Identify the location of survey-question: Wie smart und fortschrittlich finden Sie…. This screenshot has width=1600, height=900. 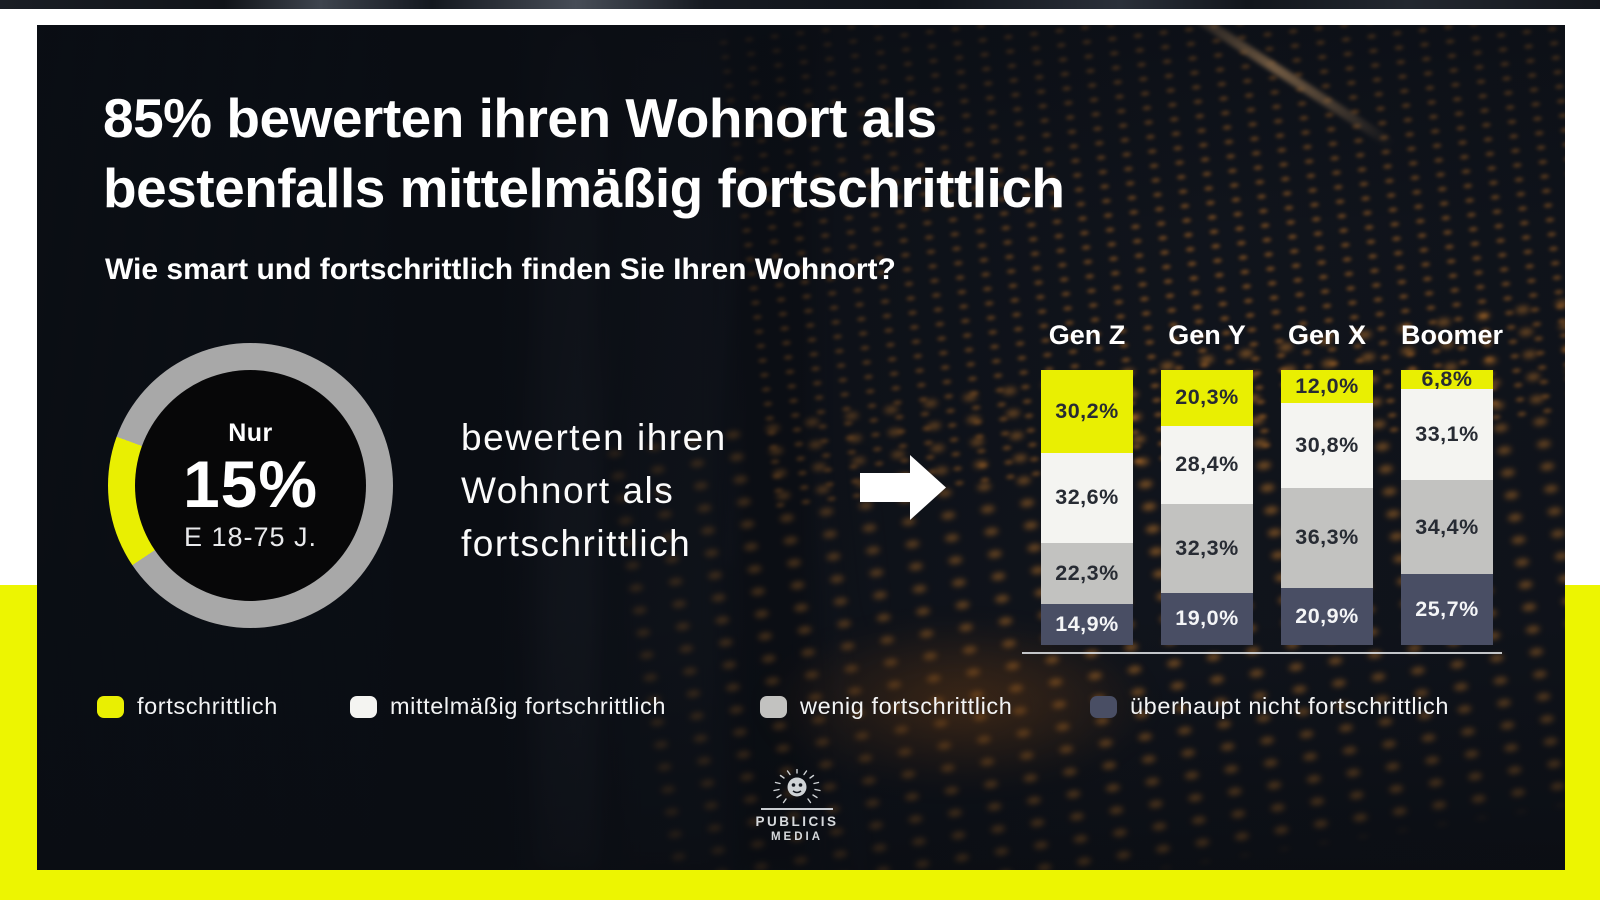
(500, 269).